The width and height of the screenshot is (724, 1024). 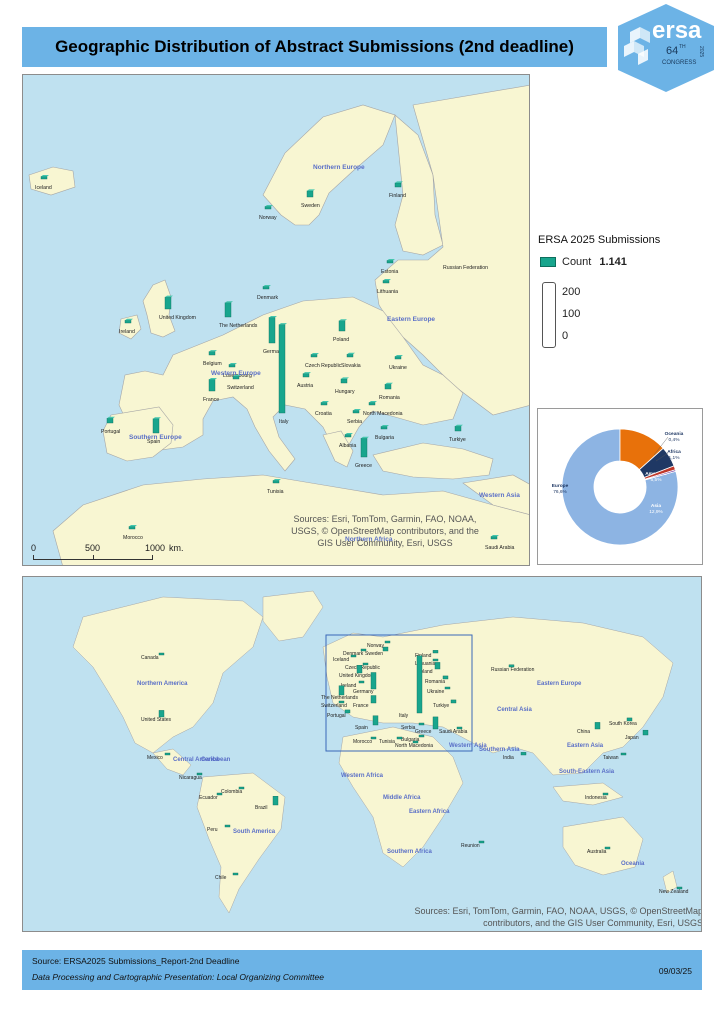 I want to click on donut-label-europe: Europe, so click(x=560, y=486).